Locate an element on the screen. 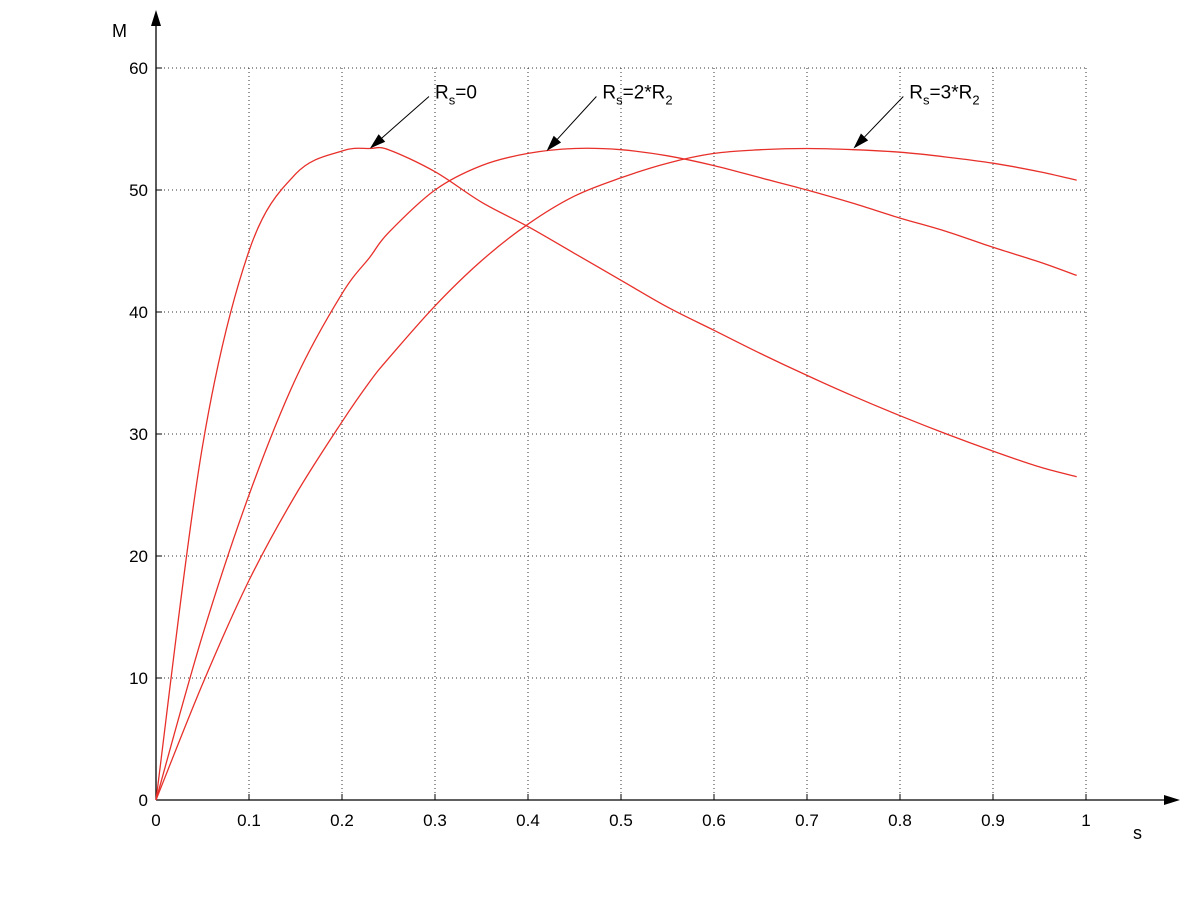 The height and width of the screenshot is (900, 1200). x-tick-label: 0.3 is located at coordinates (435, 820).